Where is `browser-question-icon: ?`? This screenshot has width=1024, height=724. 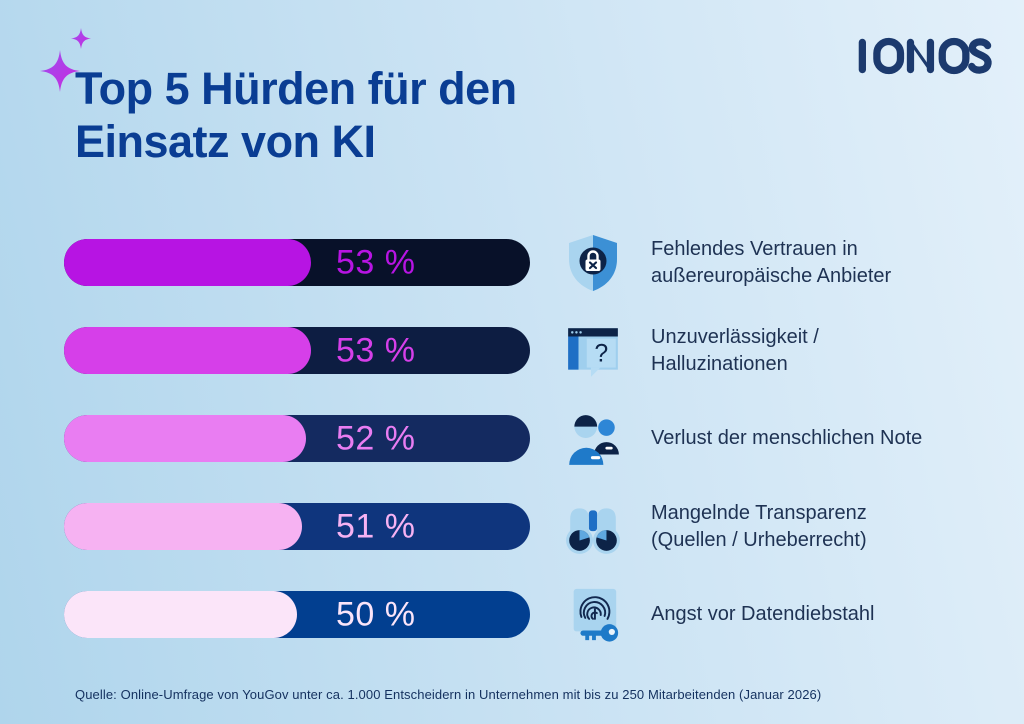 browser-question-icon: ? is located at coordinates (593, 351).